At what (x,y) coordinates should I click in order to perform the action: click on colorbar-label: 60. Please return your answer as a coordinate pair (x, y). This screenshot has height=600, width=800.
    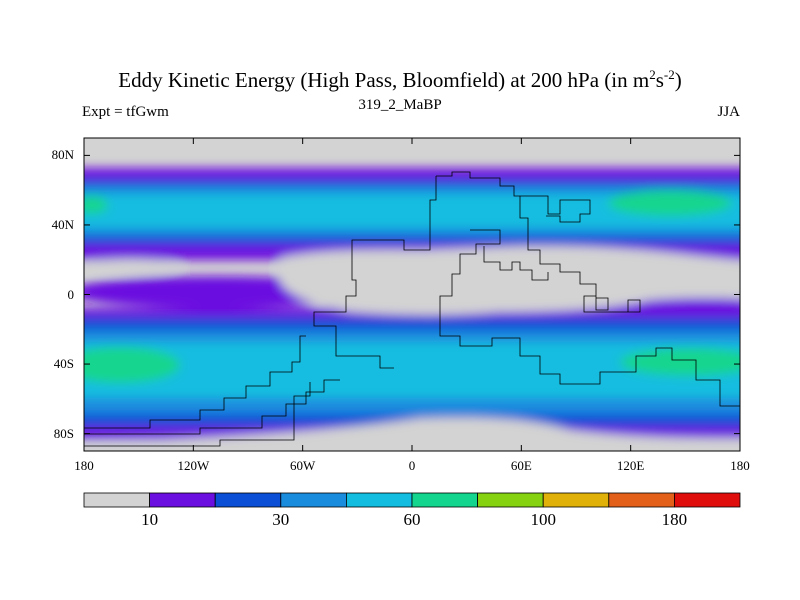
    Looking at the image, I should click on (412, 519).